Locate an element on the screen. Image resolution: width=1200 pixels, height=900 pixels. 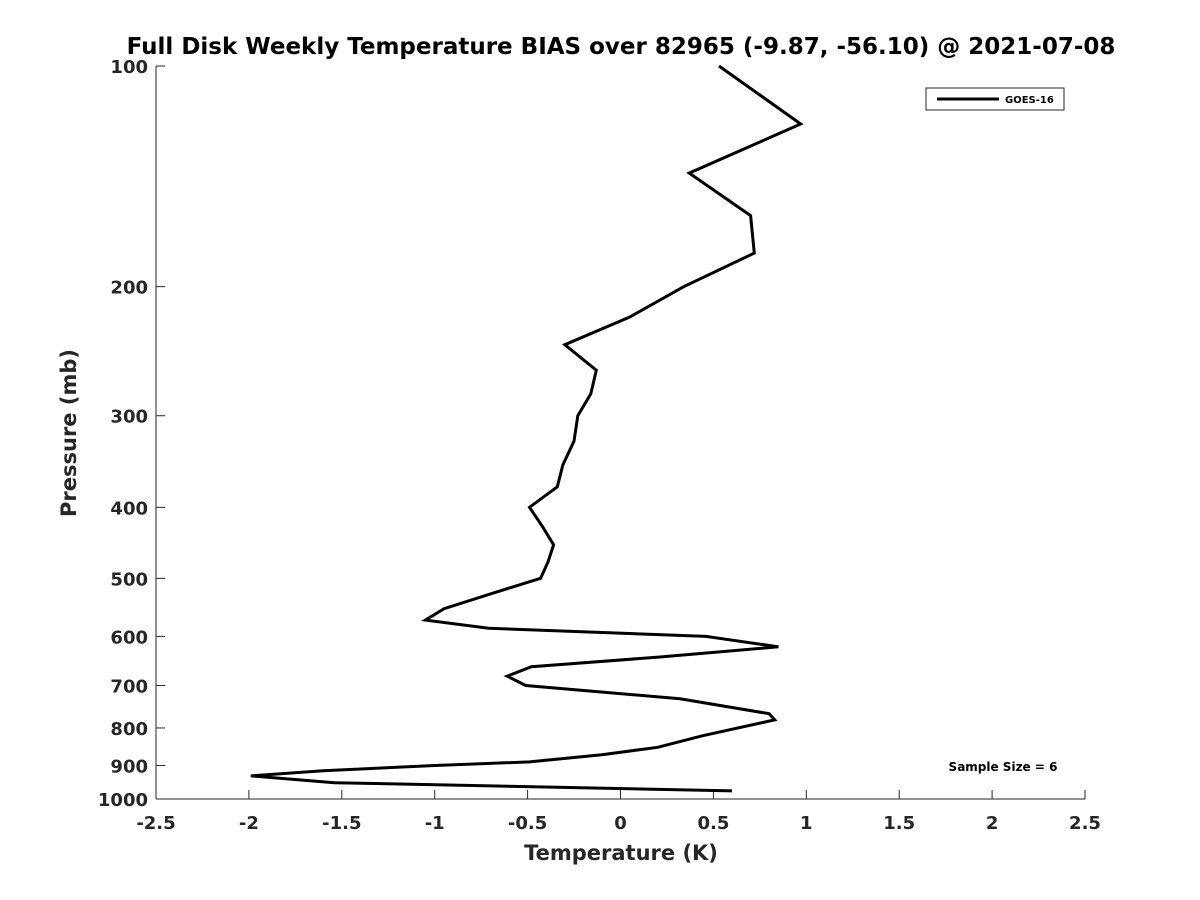
legend-entry-label: GOES-16 is located at coordinates (1029, 100).